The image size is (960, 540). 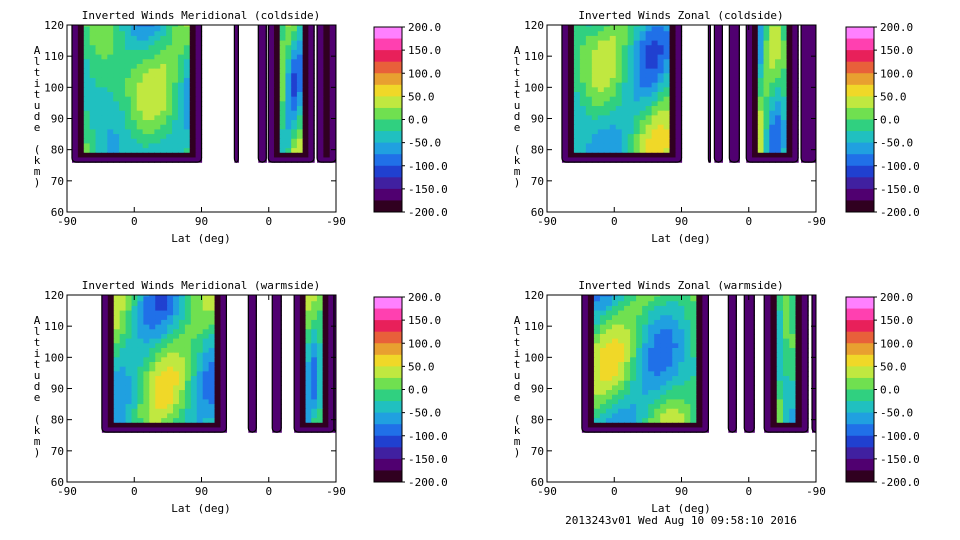 What do you see at coordinates (900, 482) in the screenshot?
I see `colorbar-tick-label: -200.0` at bounding box center [900, 482].